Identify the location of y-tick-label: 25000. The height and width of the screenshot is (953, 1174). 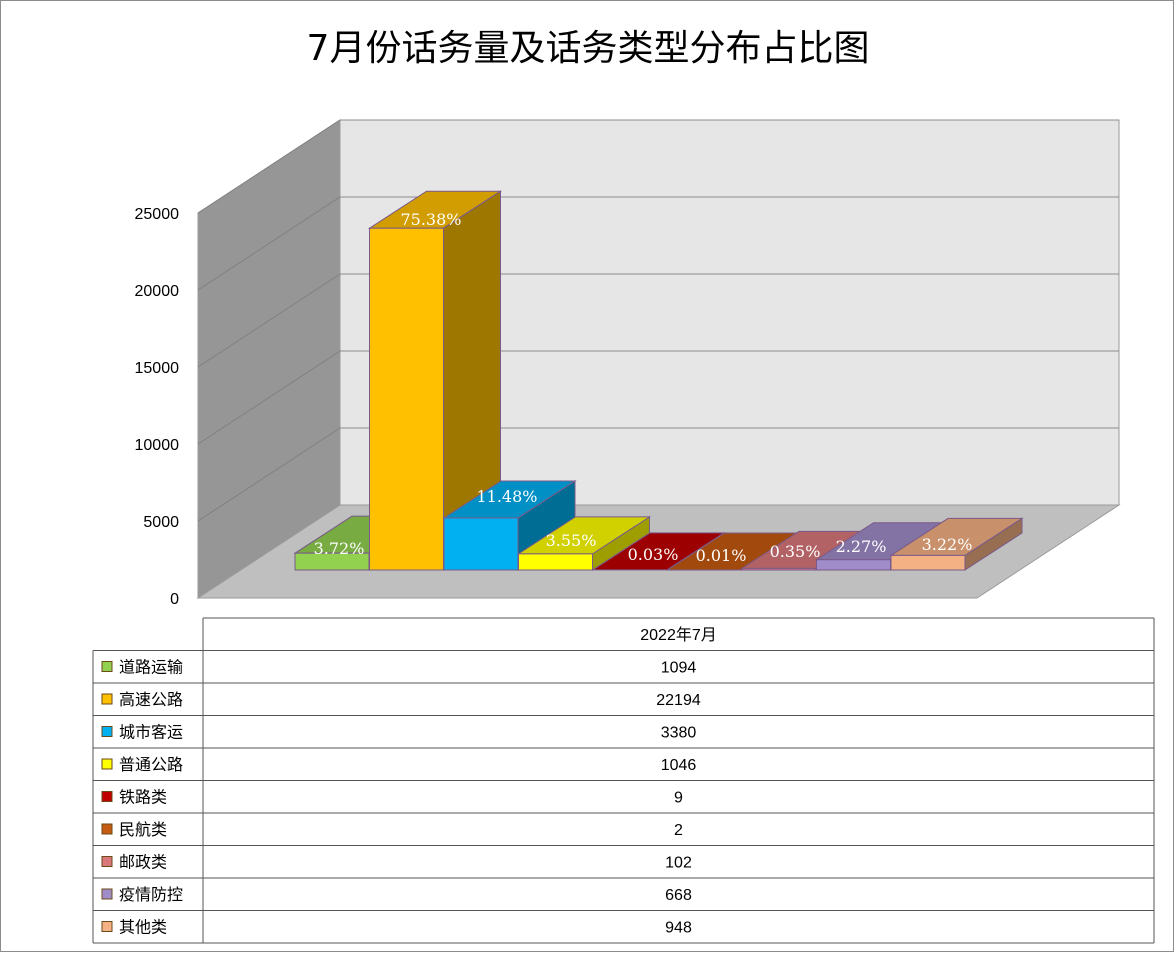
(157, 214).